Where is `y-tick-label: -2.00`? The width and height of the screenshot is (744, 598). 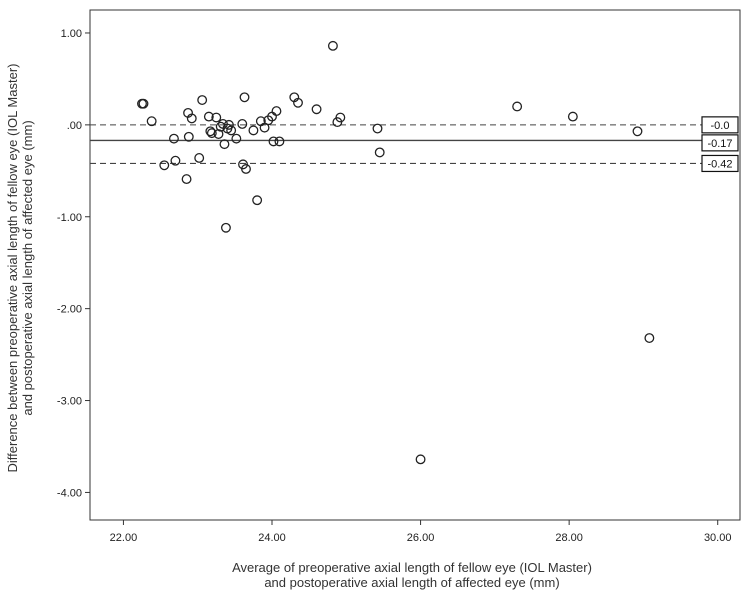
y-tick-label: -2.00 is located at coordinates (69, 310).